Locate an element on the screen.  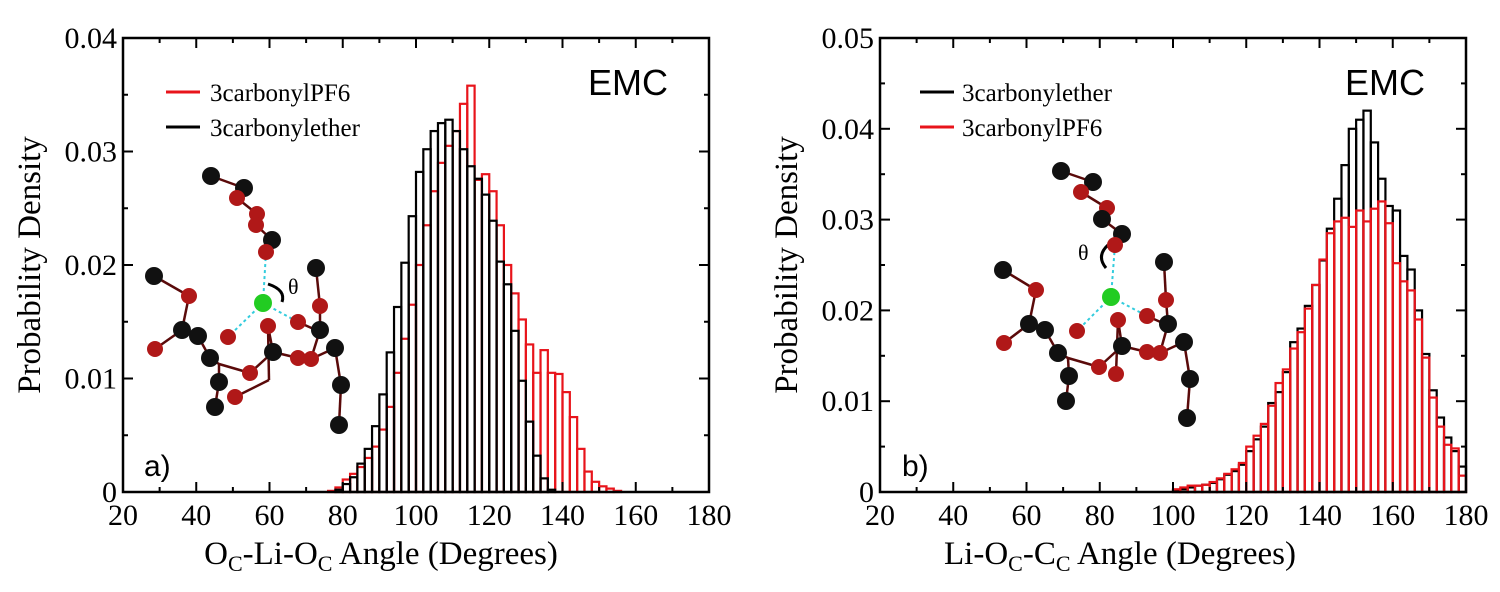
legend-label-a-1: 3carbonylether is located at coordinates (285, 128).